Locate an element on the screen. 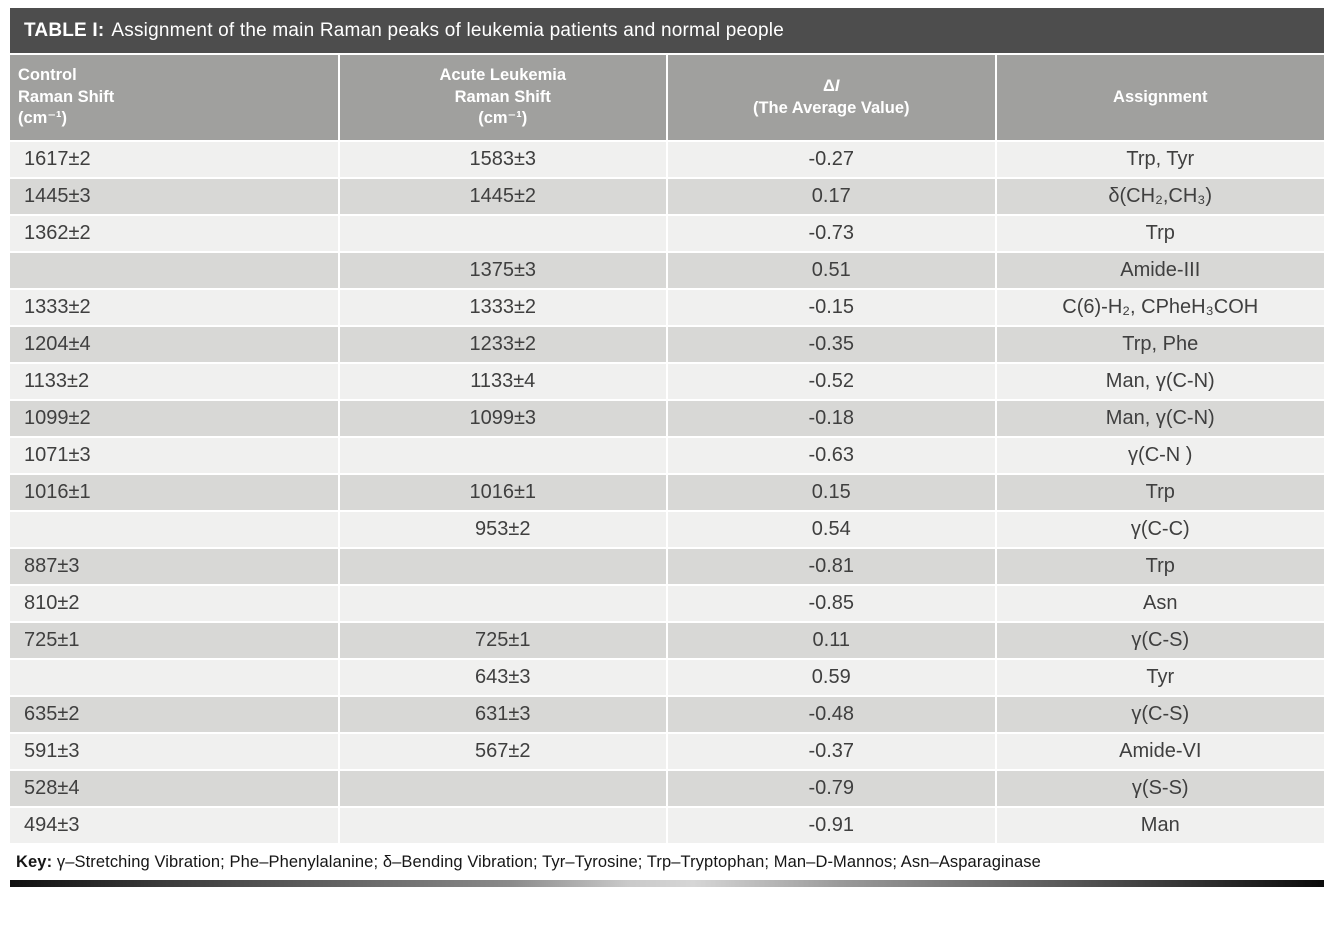  cell-assignment: δ(CH₂,CH₃) is located at coordinates (1159, 197).